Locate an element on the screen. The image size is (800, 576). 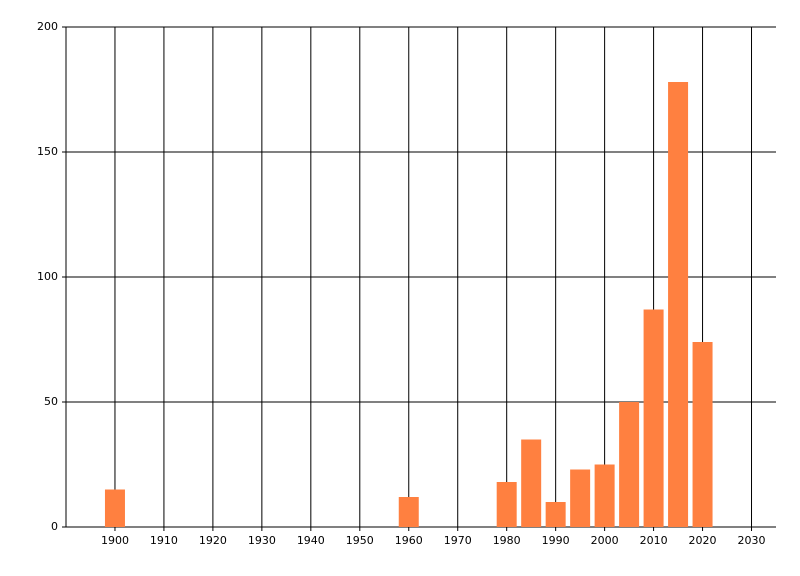
y-tick-label: 0 is located at coordinates (54, 526).